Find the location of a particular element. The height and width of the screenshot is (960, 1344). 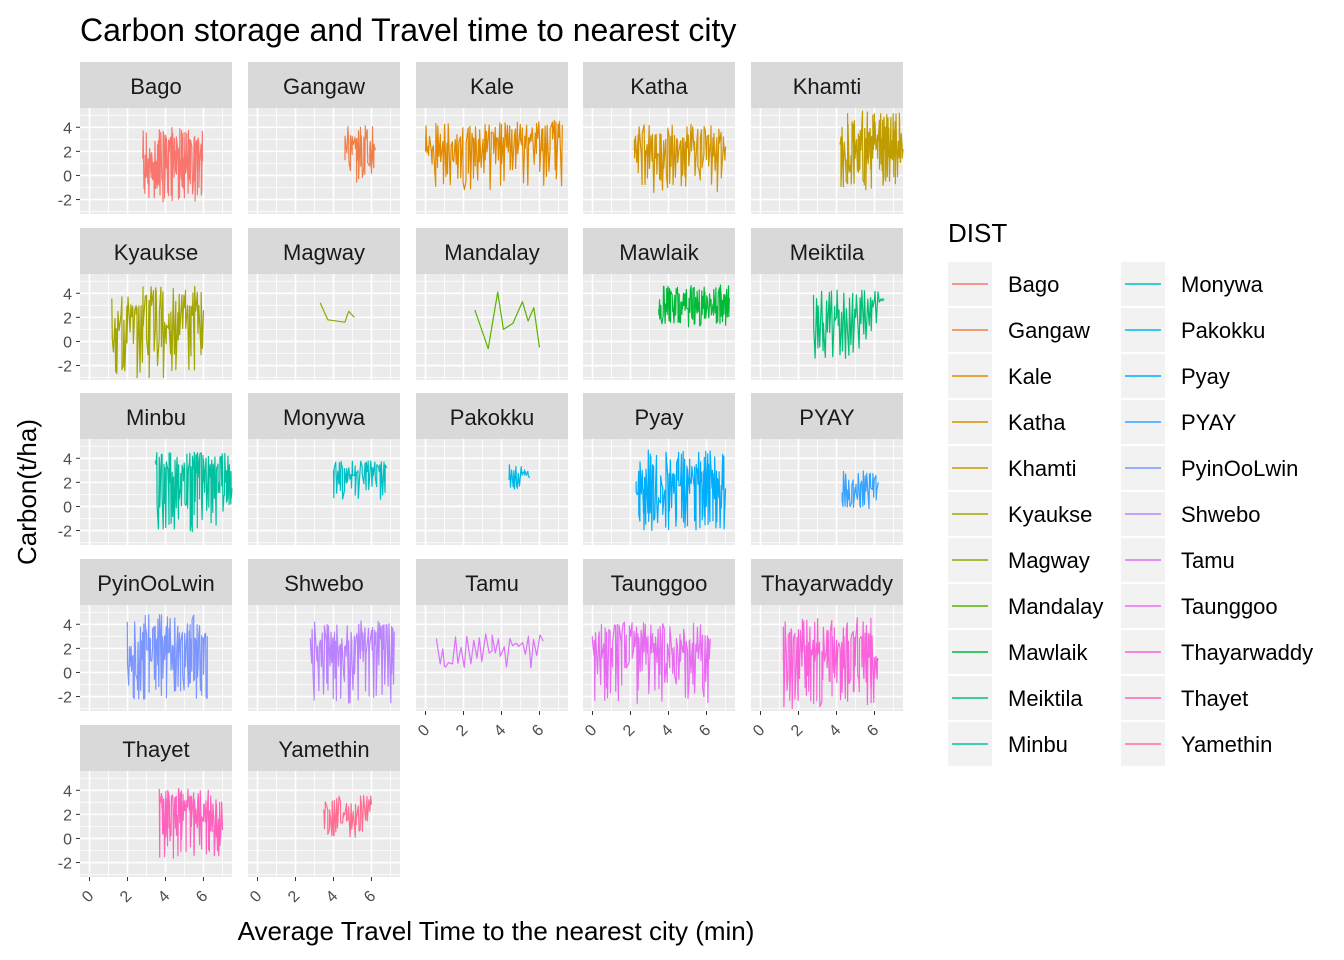

facet-katha: Katha is located at coordinates (659, 138).